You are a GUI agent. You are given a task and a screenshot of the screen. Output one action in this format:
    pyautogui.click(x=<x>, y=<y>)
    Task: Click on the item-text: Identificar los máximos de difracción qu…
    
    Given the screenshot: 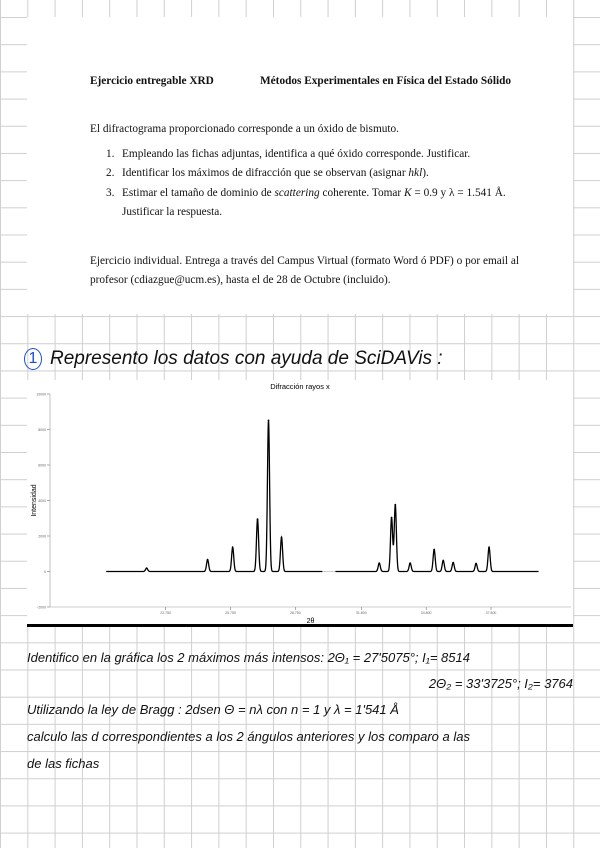 What is the action you would take?
    pyautogui.click(x=275, y=173)
    